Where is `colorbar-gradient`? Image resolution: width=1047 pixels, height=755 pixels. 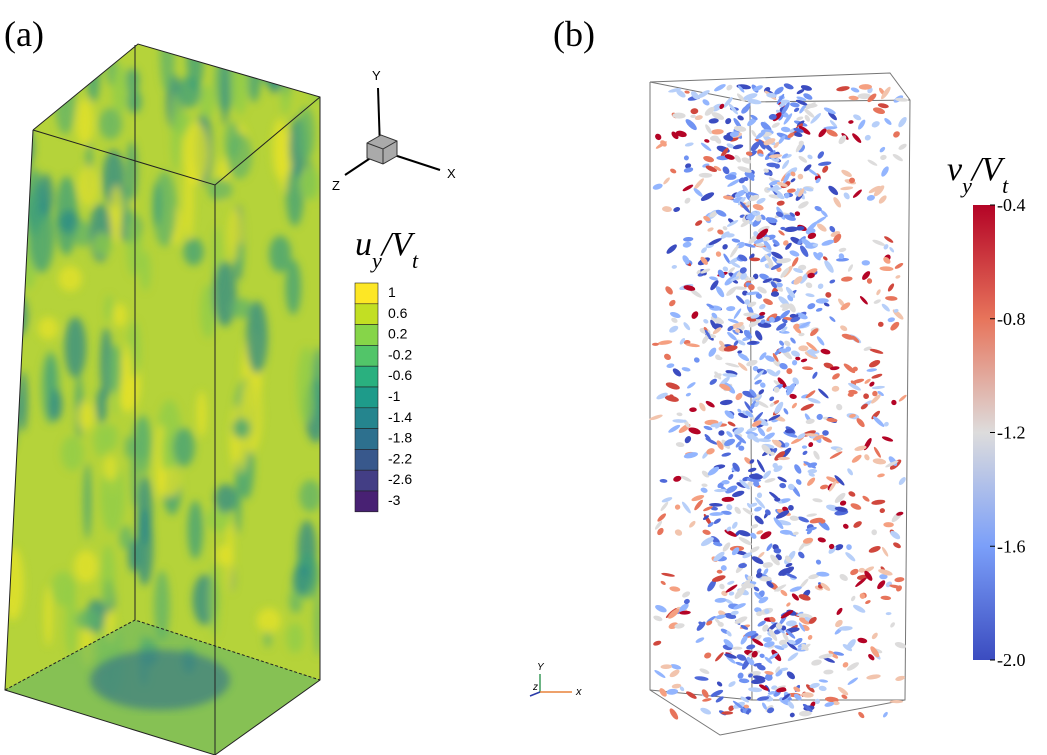 colorbar-gradient is located at coordinates (984, 432).